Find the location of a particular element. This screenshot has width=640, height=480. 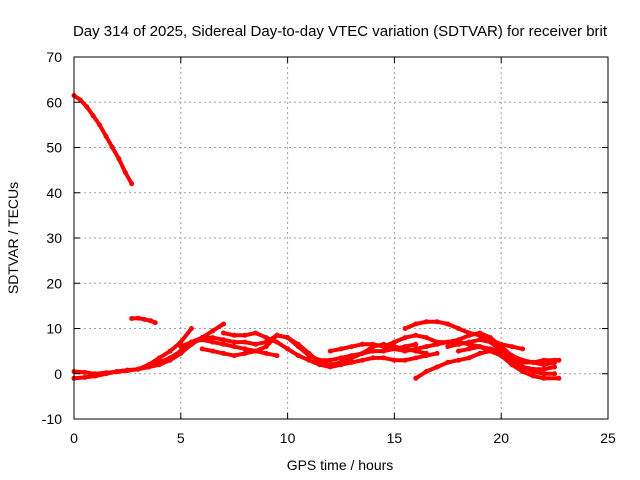

x-tick-label: 25 is located at coordinates (608, 438).